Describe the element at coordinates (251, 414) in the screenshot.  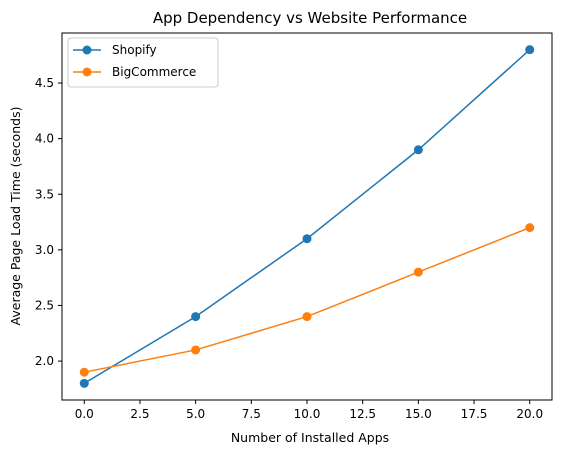
I see `x-tick-label: 7.5` at that location.